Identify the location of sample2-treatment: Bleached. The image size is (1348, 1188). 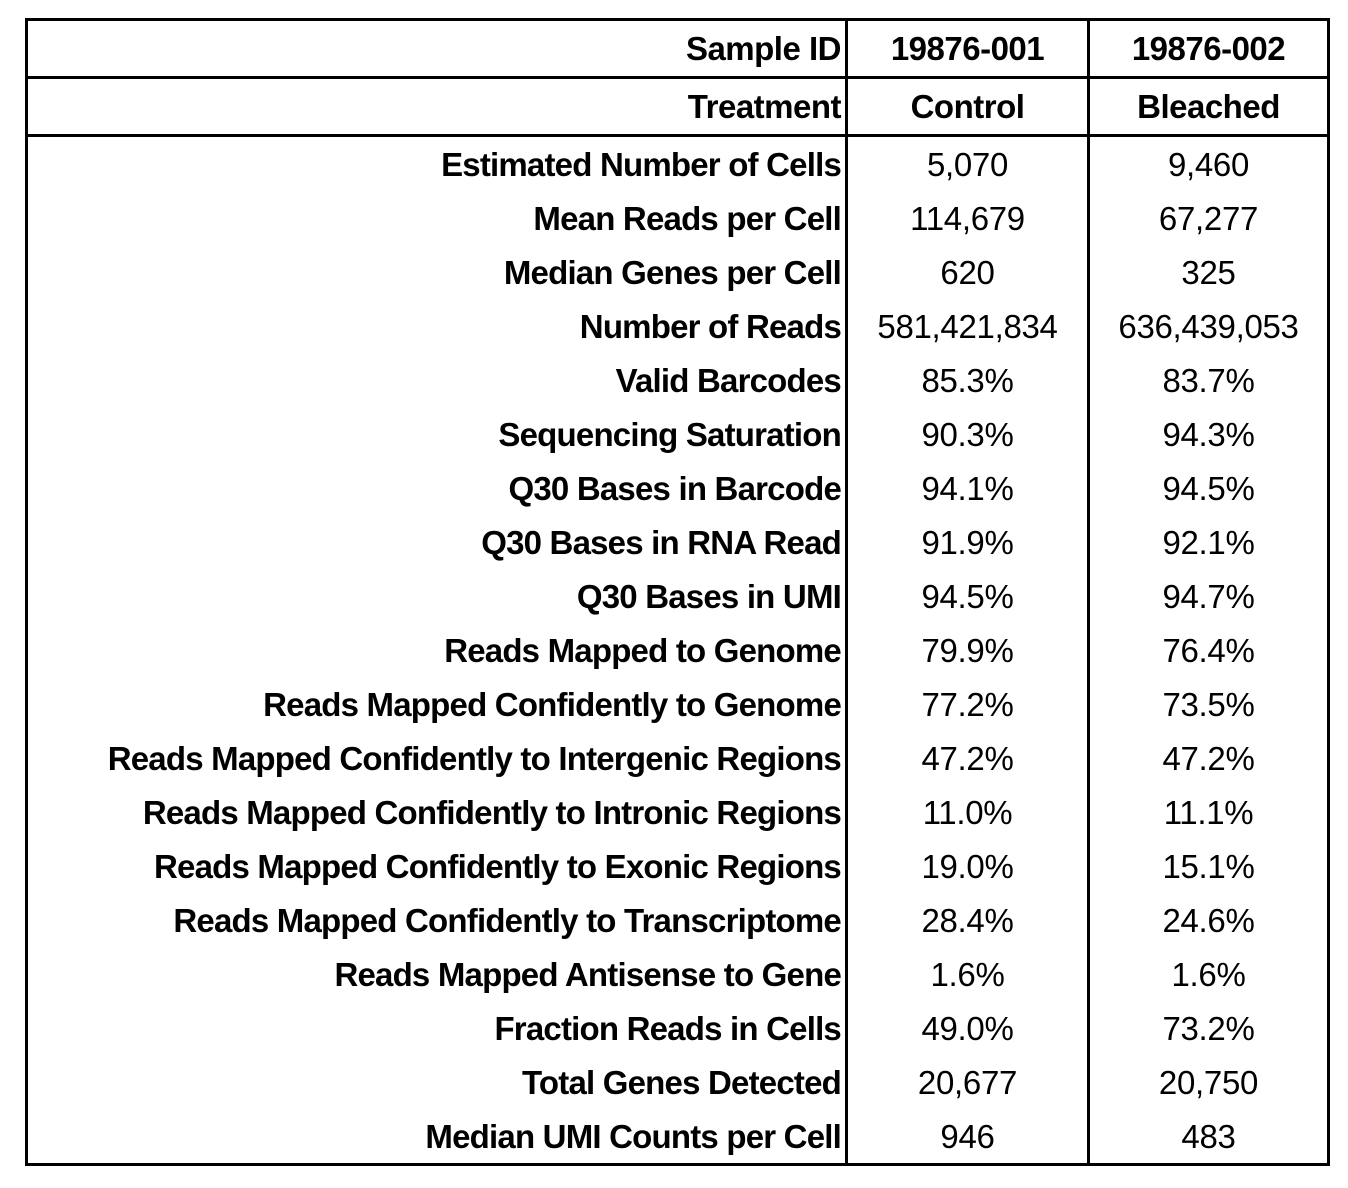
(1208, 107).